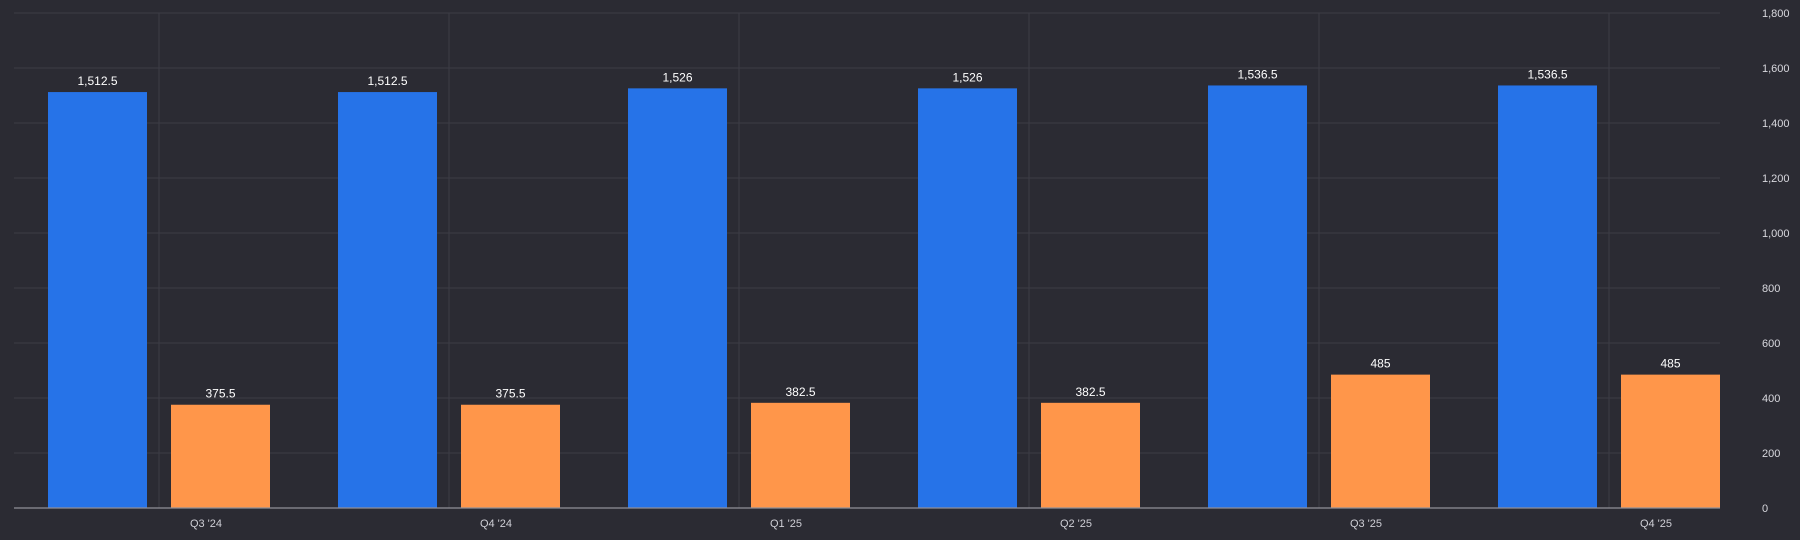 This screenshot has width=1800, height=540. What do you see at coordinates (1776, 124) in the screenshot?
I see `y-tick-label: 1,400` at bounding box center [1776, 124].